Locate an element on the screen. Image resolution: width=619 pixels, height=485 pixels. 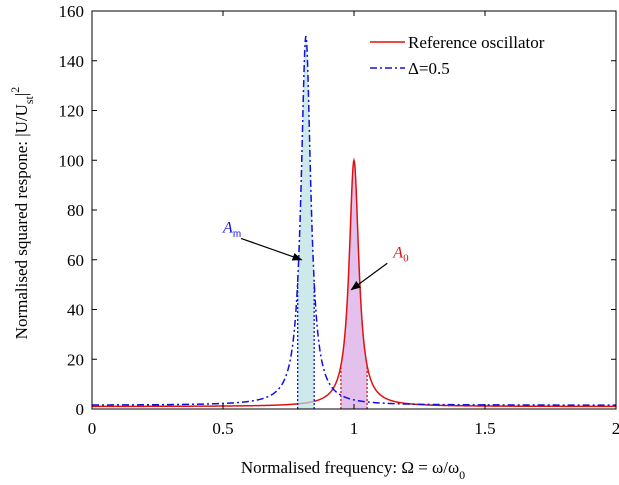
y-axis-title-superscript: 2 is located at coordinates (15, 90).